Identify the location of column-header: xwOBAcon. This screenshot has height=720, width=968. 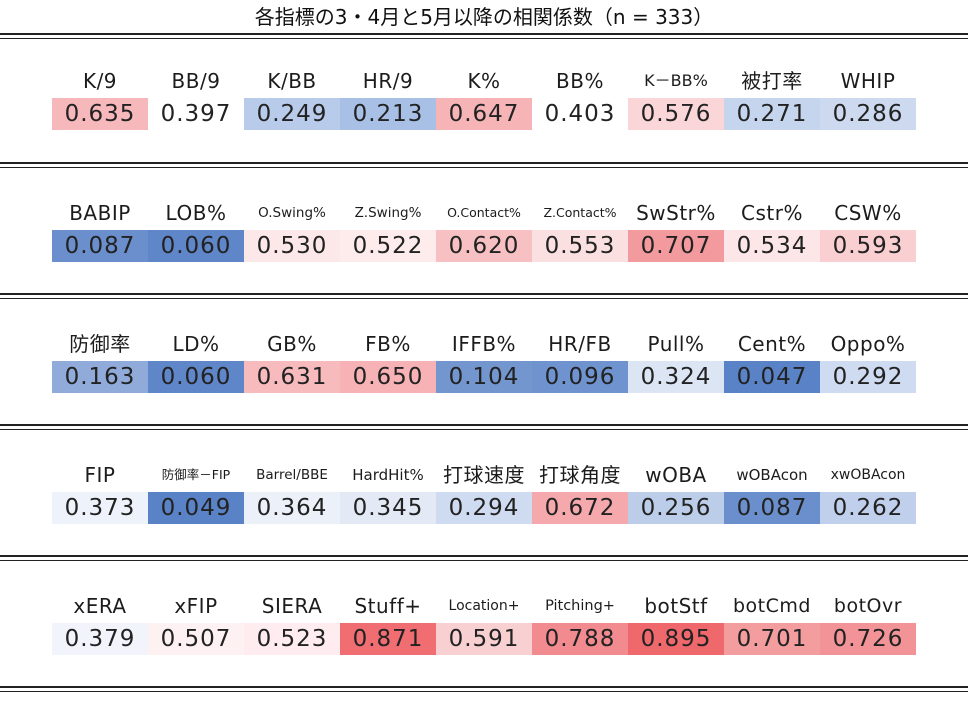
(868, 475).